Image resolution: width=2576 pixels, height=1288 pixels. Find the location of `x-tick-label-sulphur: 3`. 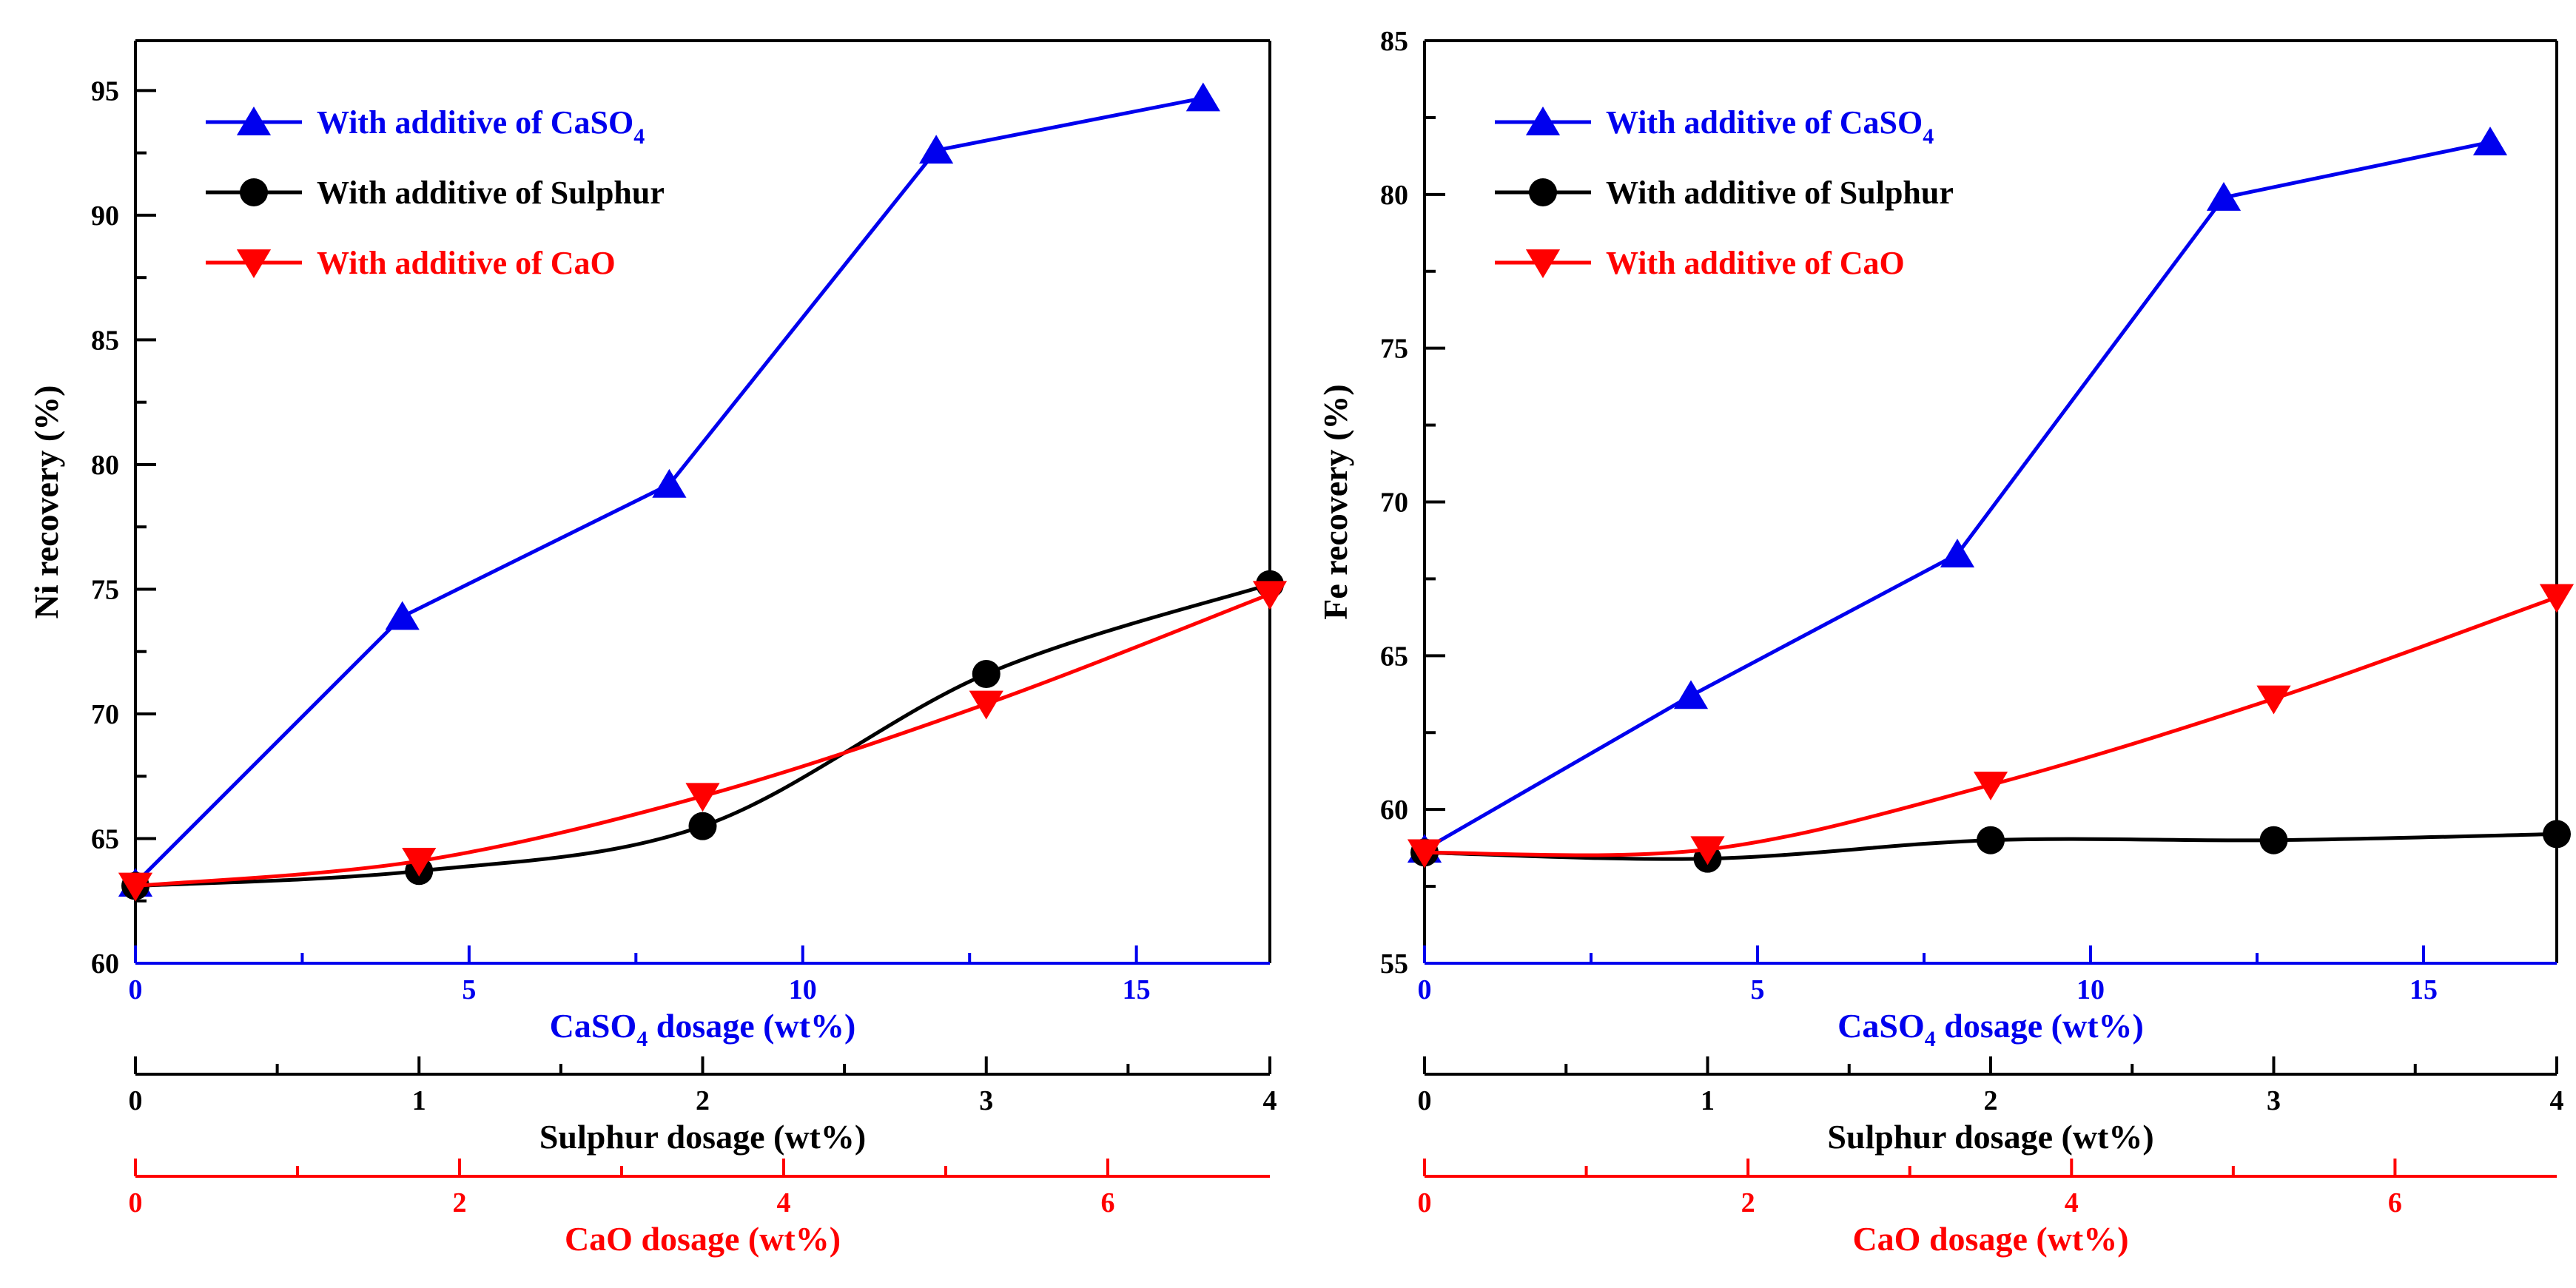

x-tick-label-sulphur: 3 is located at coordinates (2274, 1100).